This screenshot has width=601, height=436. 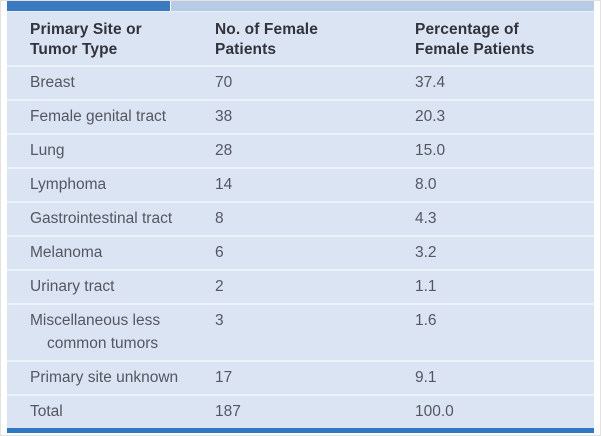 I want to click on site-name: Urinary tract, so click(x=72, y=286).